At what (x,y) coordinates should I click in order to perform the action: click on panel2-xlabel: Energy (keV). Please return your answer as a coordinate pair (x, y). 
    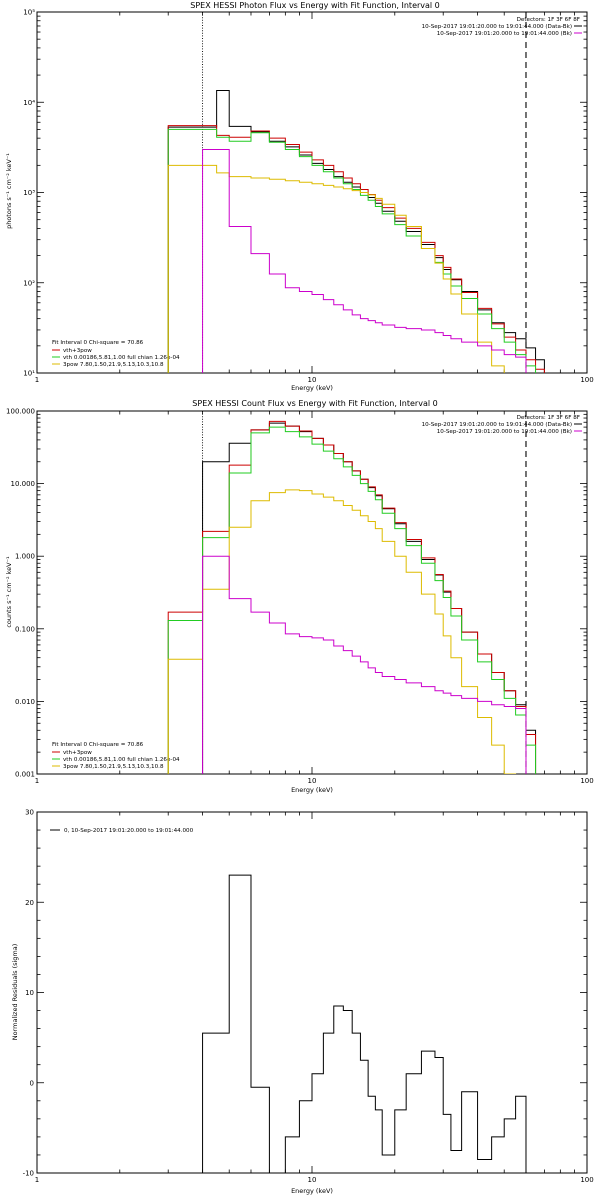
    Looking at the image, I should click on (312, 790).